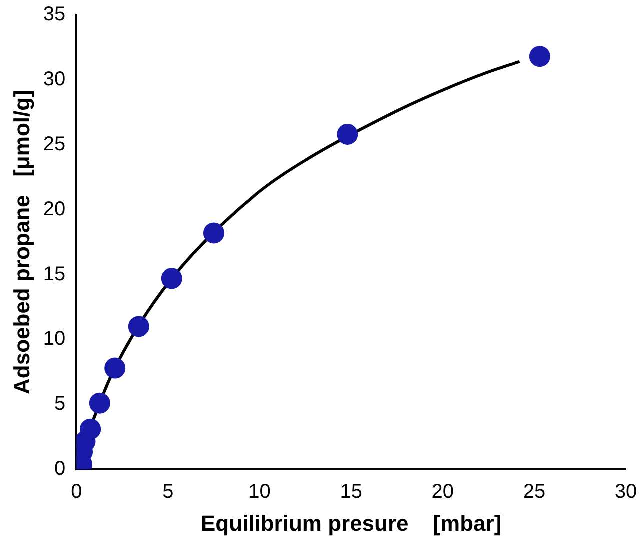 Image resolution: width=644 pixels, height=544 pixels. What do you see at coordinates (21, 242) in the screenshot?
I see `y-axis-title: Adsoebed propane [μmol/g]` at bounding box center [21, 242].